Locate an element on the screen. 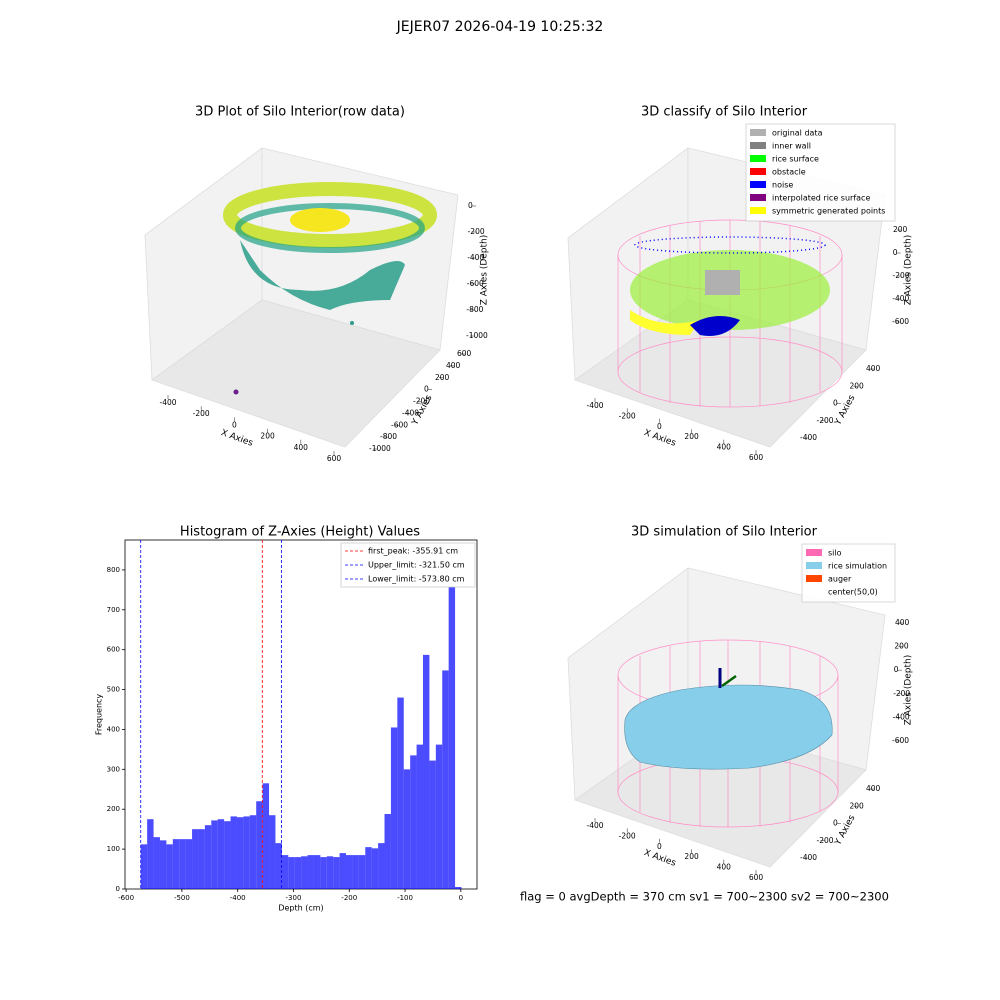 Image resolution: width=1000 pixels, height=1000 pixels. legend-label: Lower_limit: -573.80 cm is located at coordinates (416, 579).